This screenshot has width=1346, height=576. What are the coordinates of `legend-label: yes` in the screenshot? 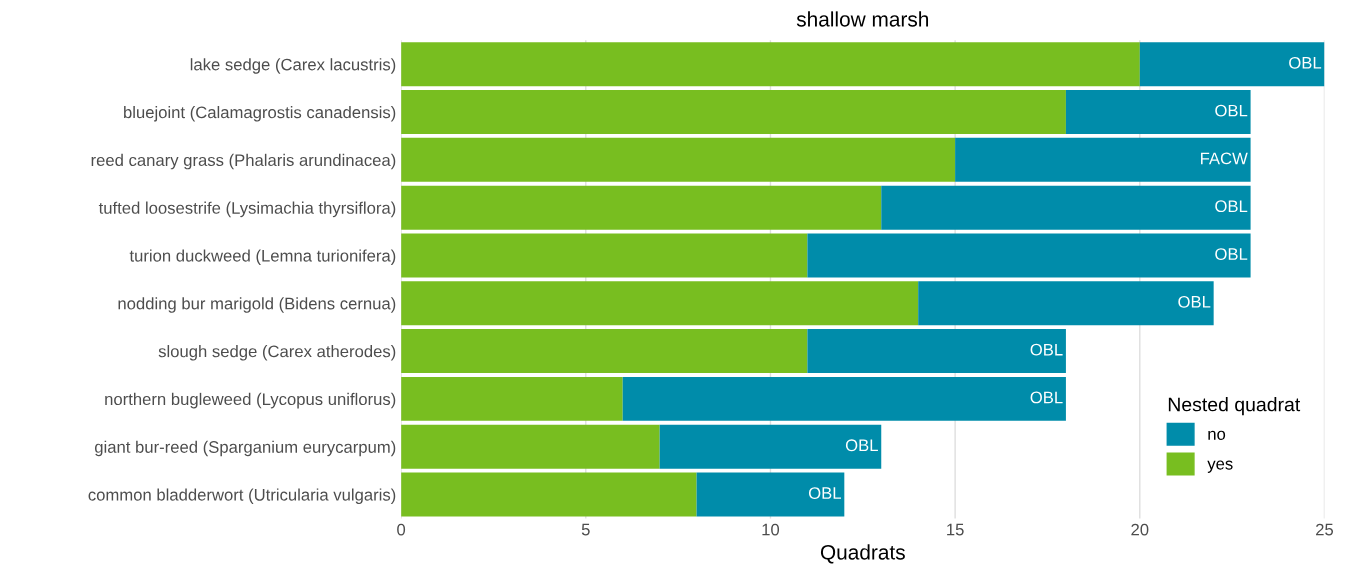 It's located at (1220, 466).